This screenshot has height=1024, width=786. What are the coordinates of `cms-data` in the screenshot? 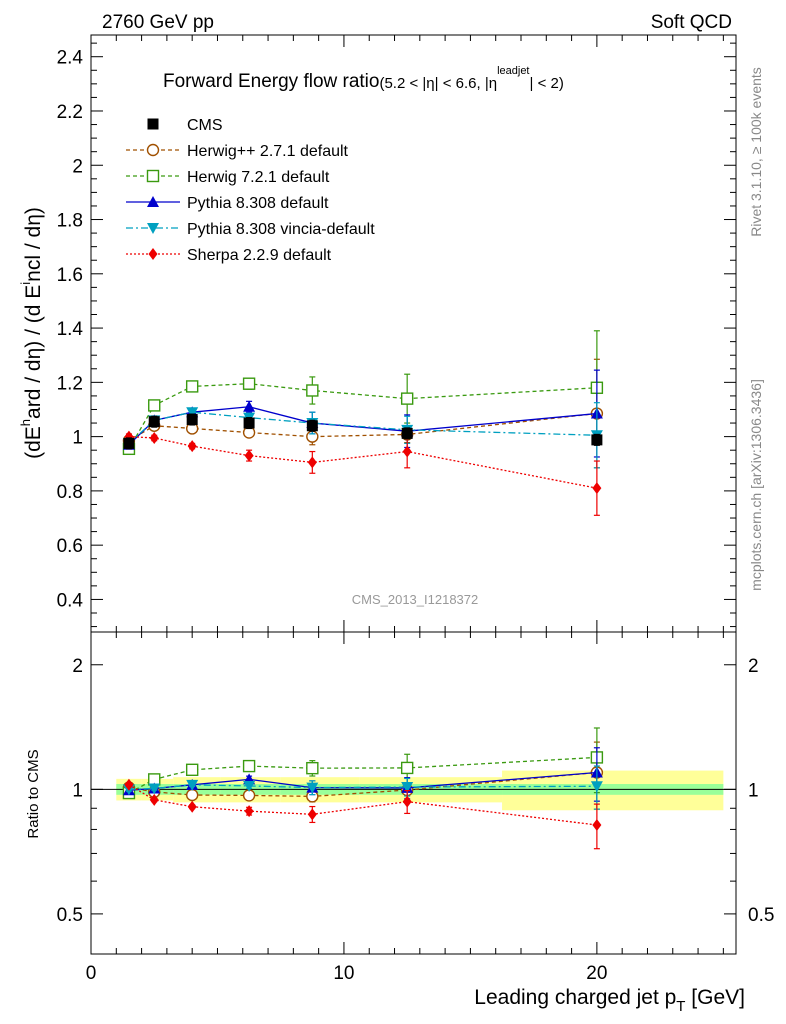 It's located at (363, 431).